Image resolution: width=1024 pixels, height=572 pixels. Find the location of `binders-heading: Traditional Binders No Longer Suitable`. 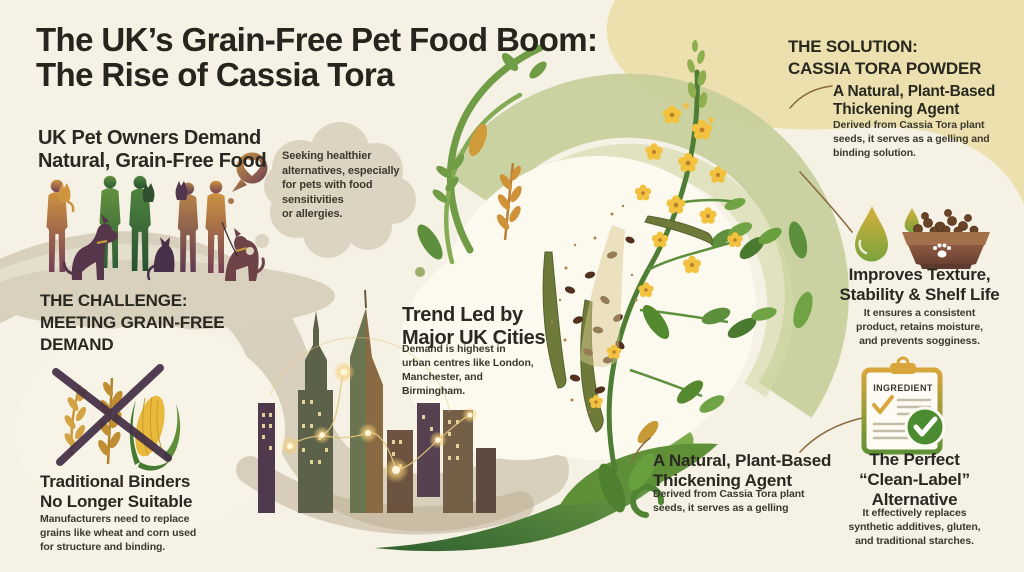

binders-heading: Traditional Binders No Longer Suitable is located at coordinates (116, 492).